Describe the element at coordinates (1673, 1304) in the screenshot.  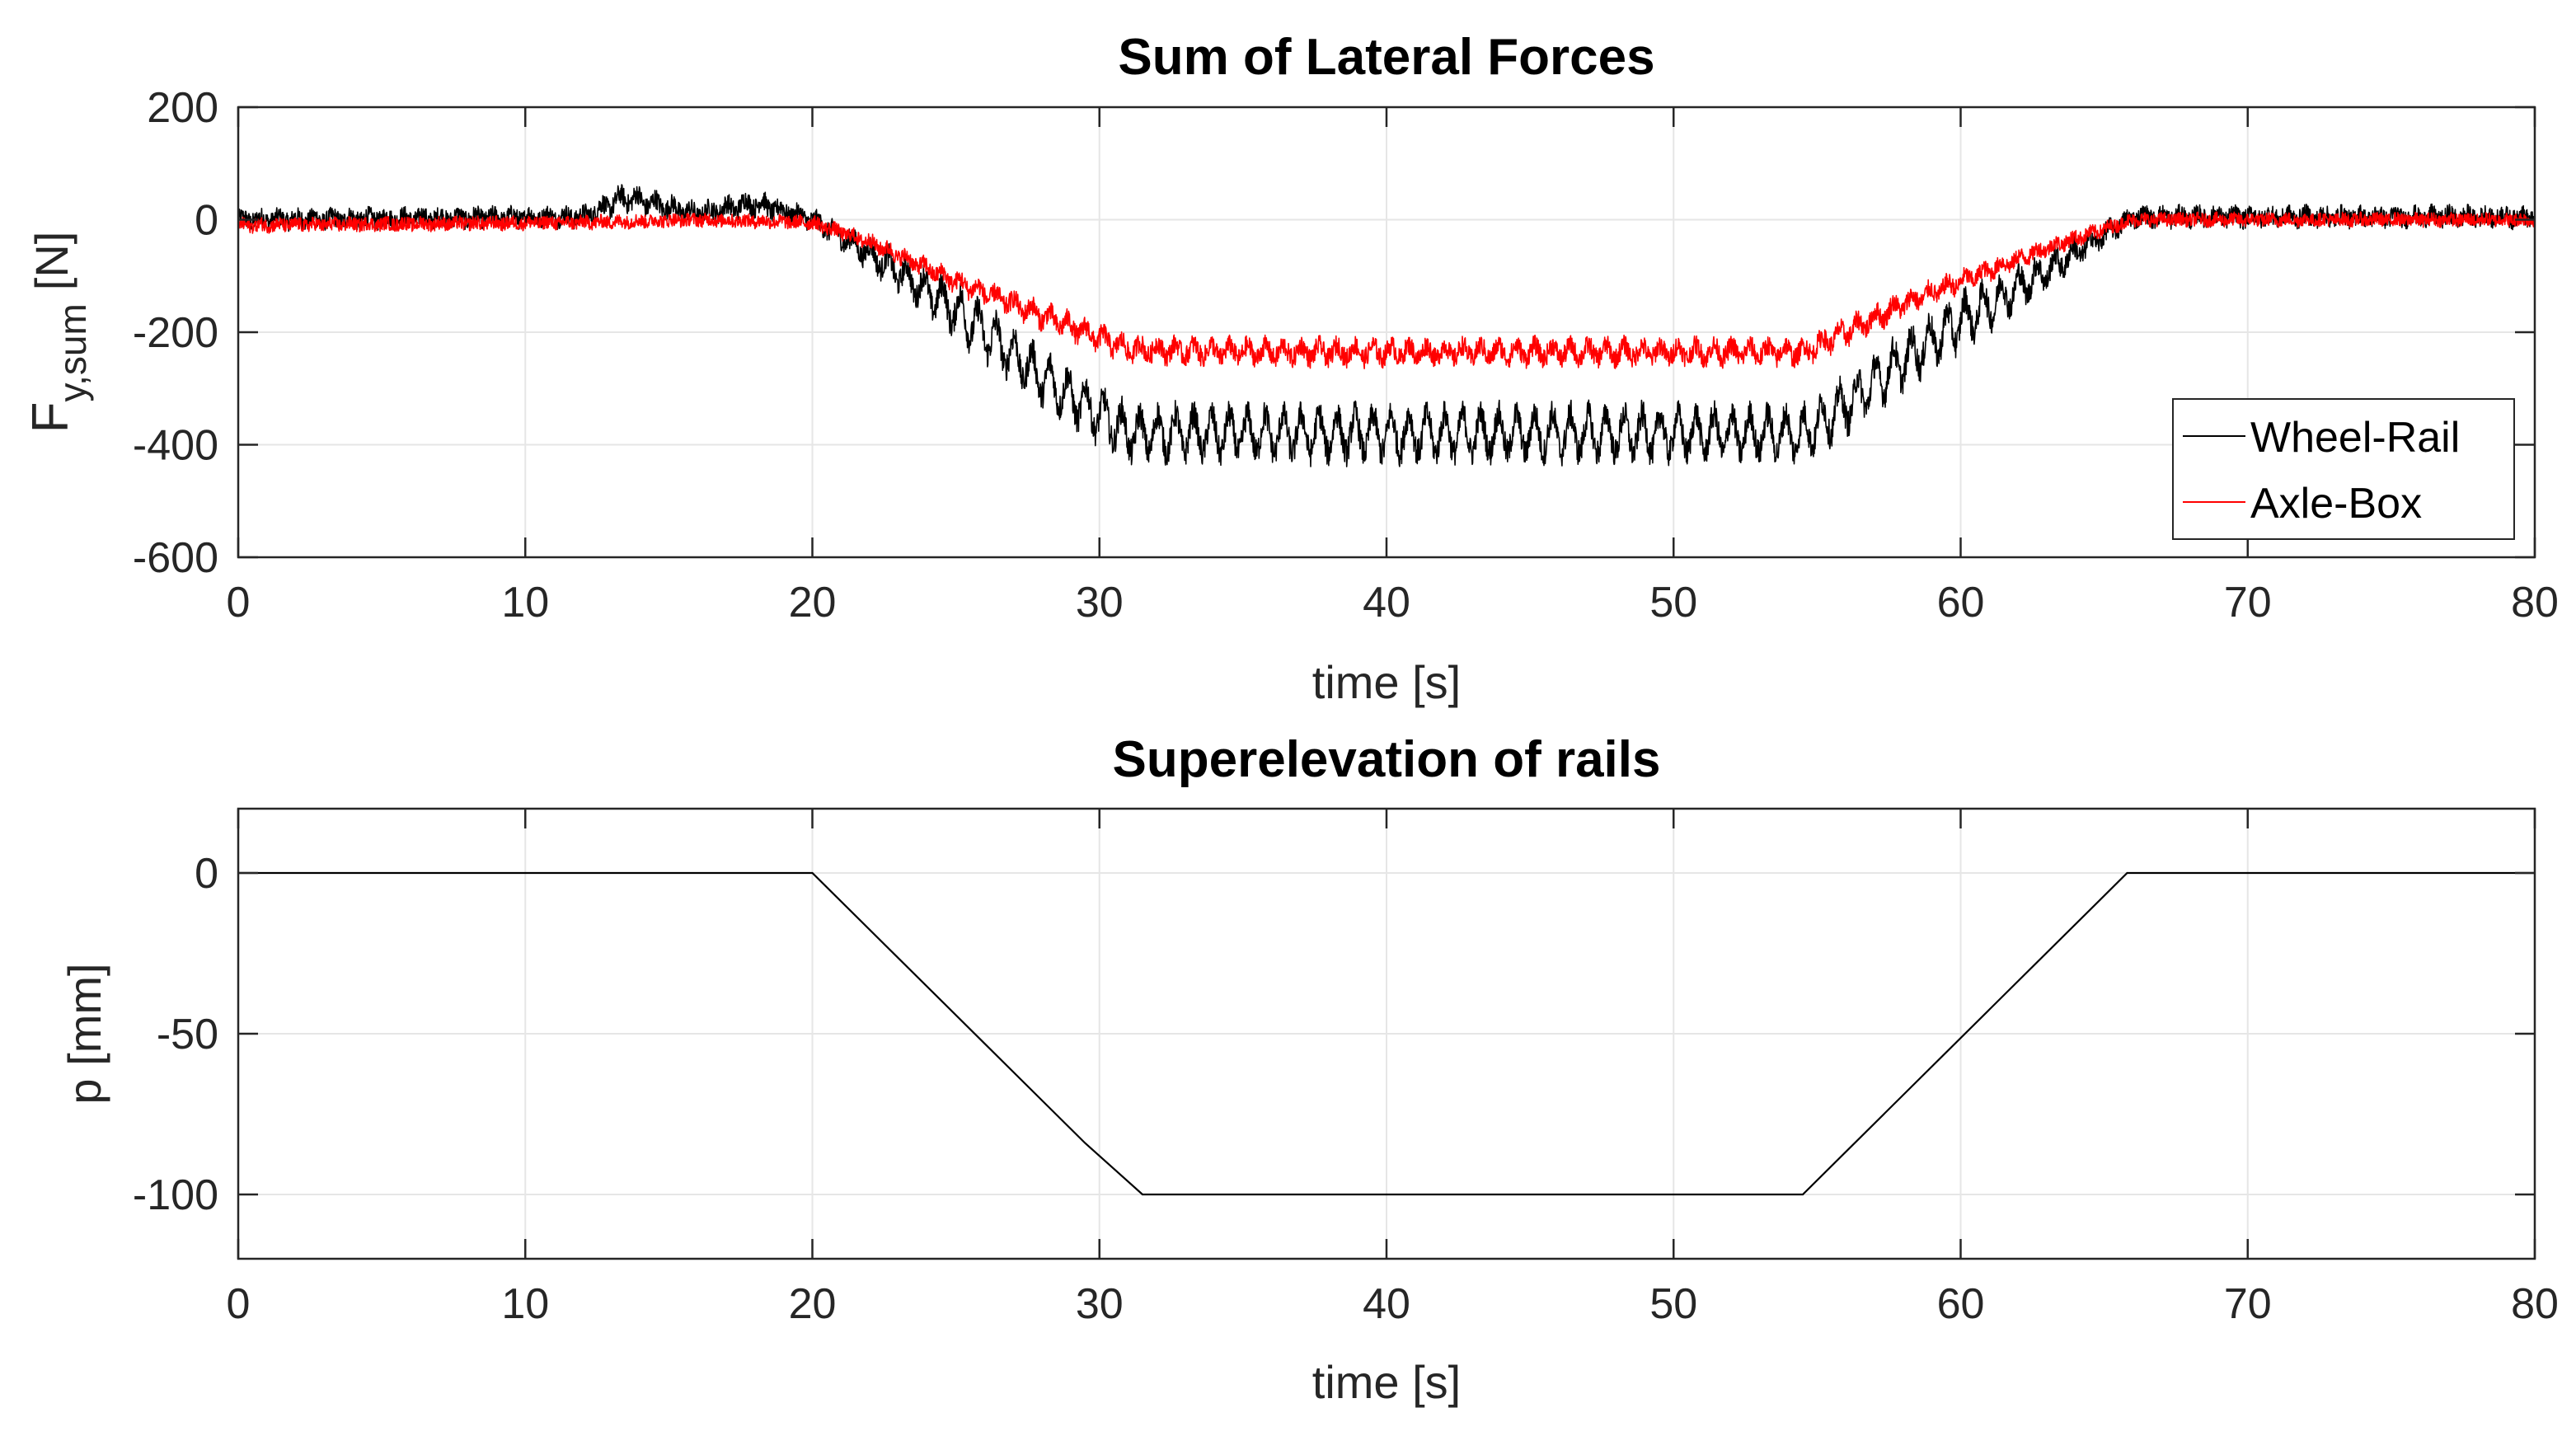
I see `superelevation-xtick-label: 50` at that location.